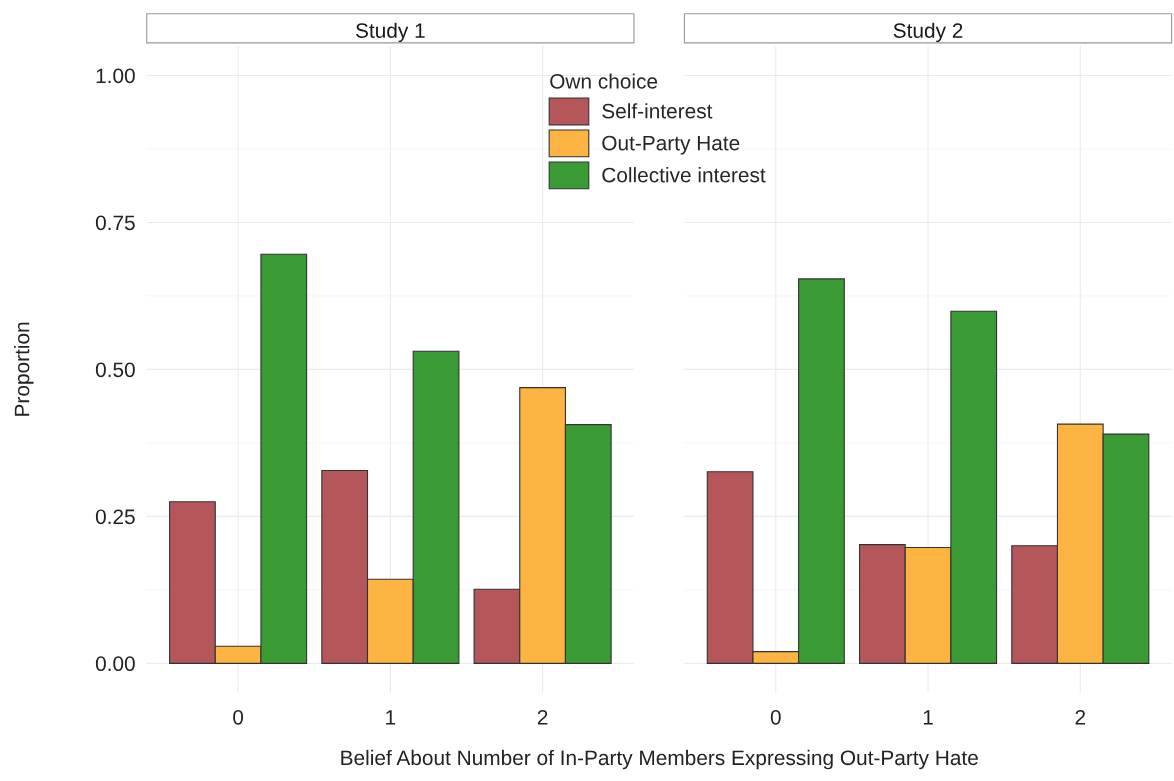  What do you see at coordinates (390, 32) in the screenshot?
I see `chart-title: Study 1` at bounding box center [390, 32].